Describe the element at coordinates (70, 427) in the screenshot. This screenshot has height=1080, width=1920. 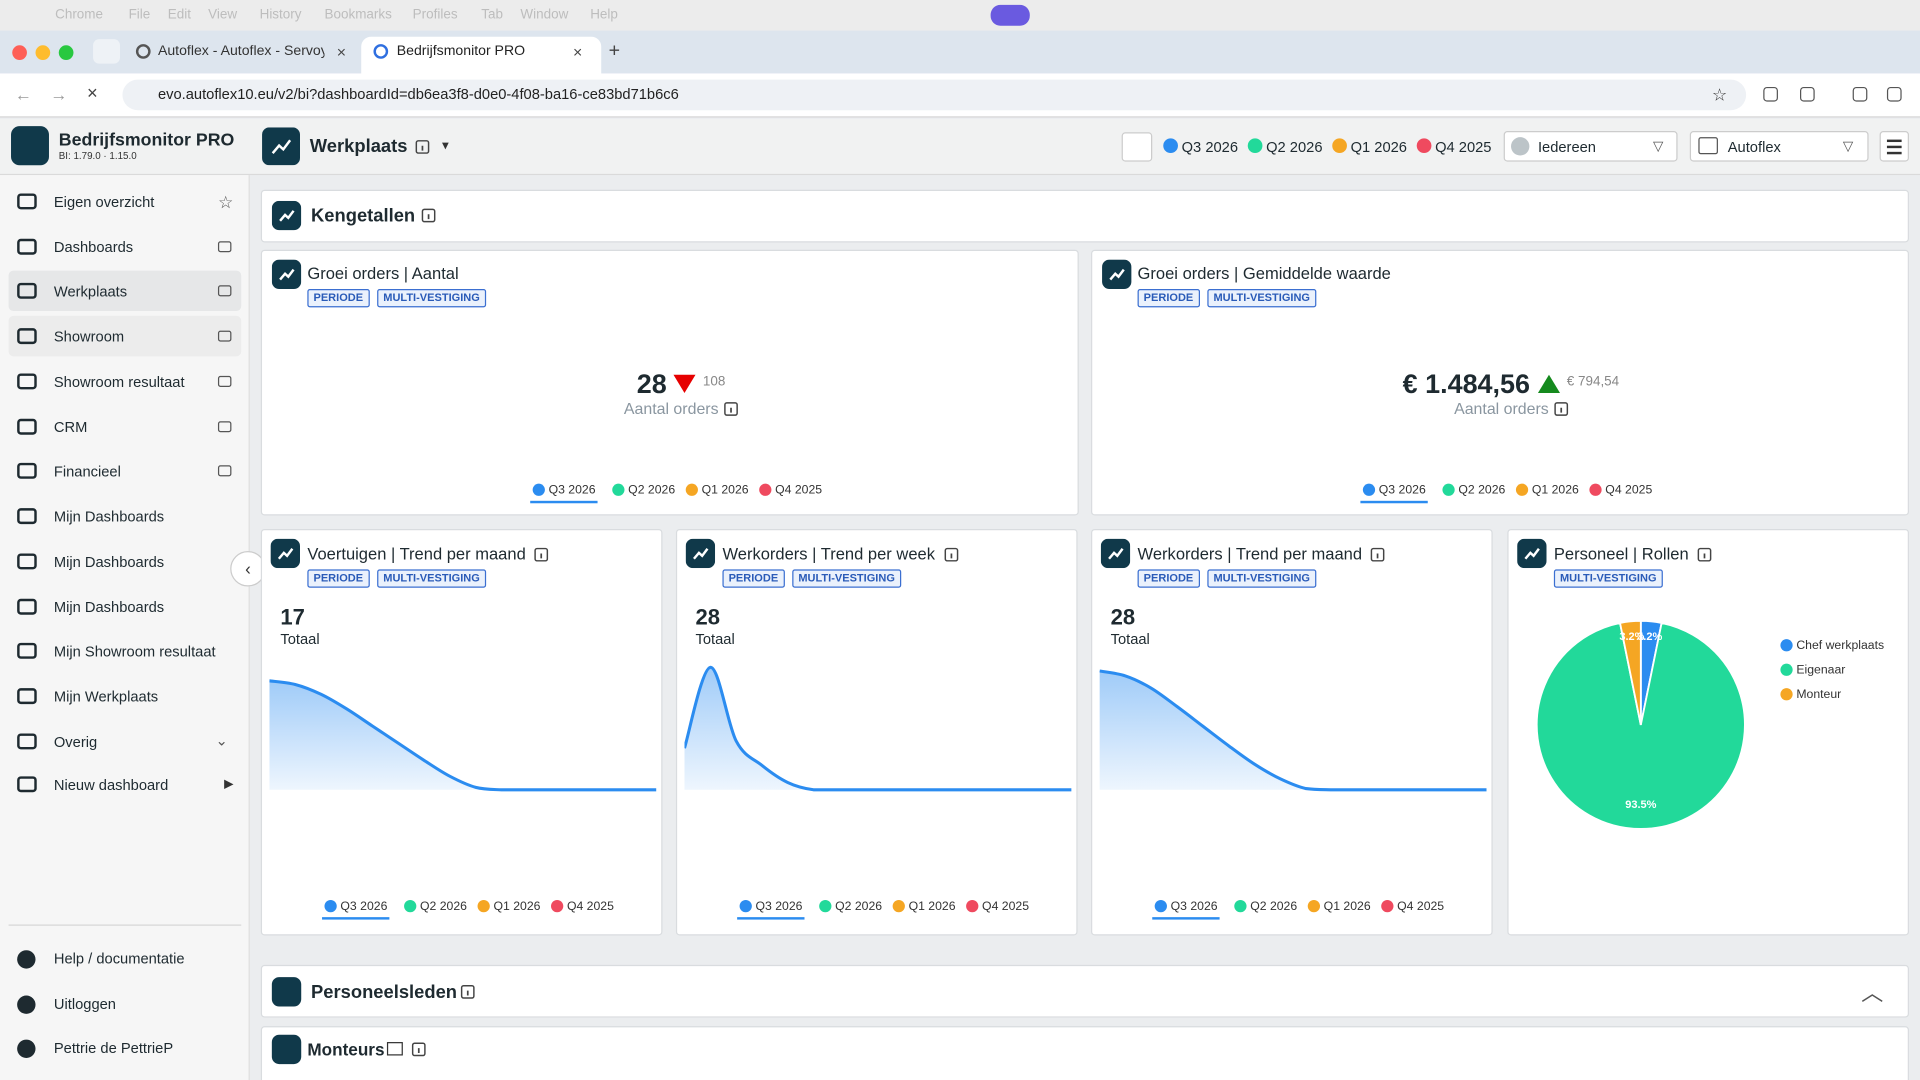
I see `nav-item: CRM` at that location.